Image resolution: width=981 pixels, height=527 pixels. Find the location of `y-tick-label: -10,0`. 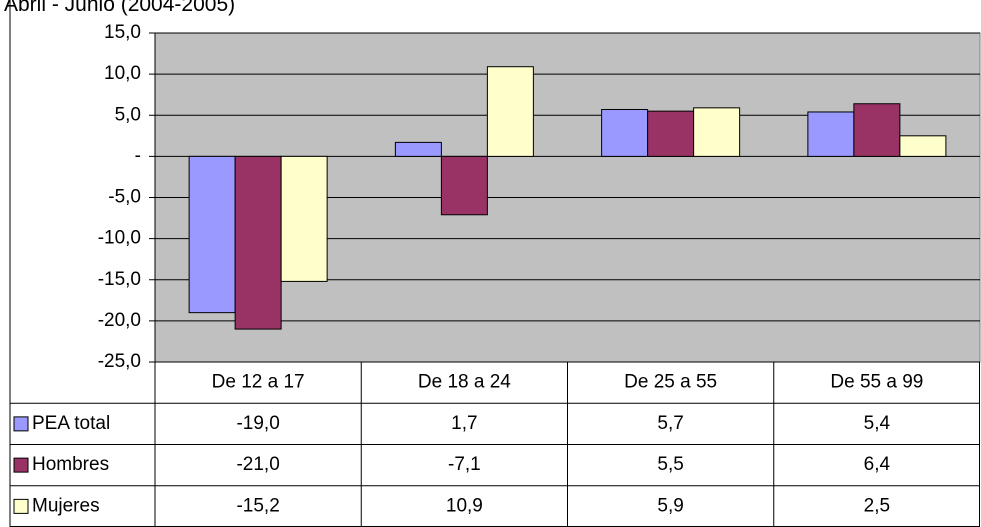

y-tick-label: -10,0 is located at coordinates (119, 238).